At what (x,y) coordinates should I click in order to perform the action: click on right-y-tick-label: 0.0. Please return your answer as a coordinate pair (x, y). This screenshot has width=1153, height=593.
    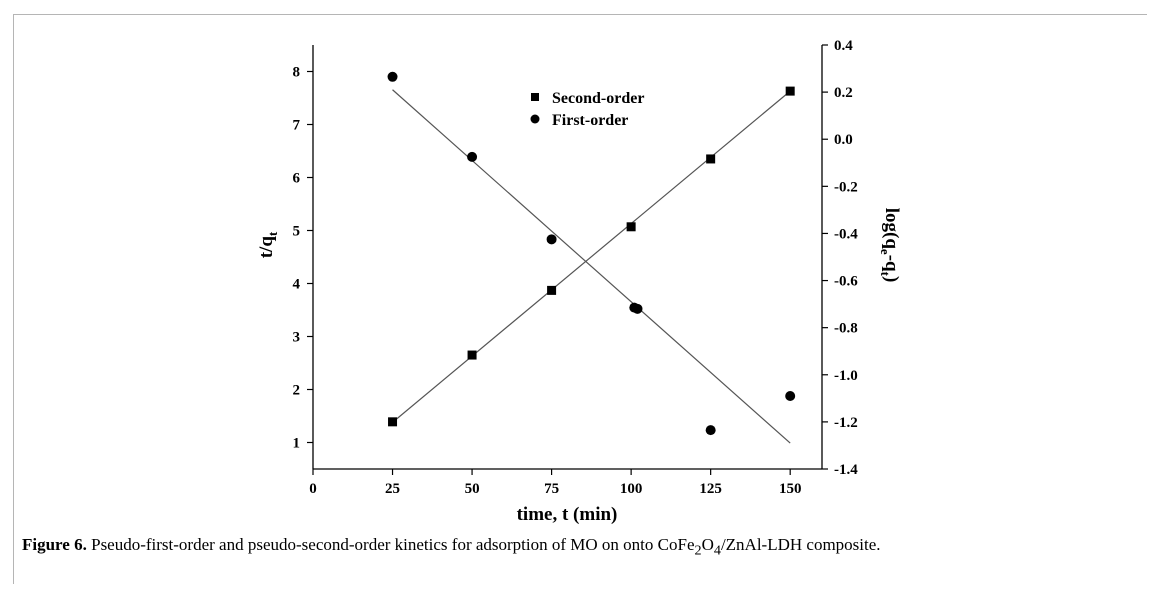
    Looking at the image, I should click on (843, 140).